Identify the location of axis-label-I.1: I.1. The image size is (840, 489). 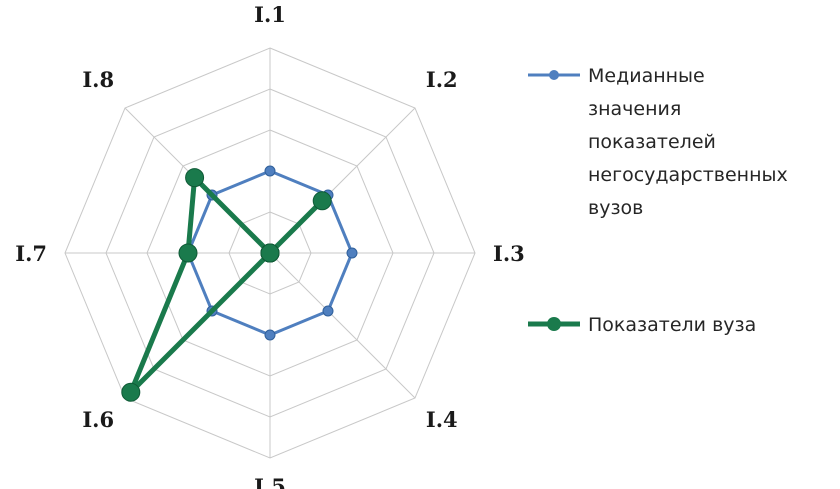
(270, 14).